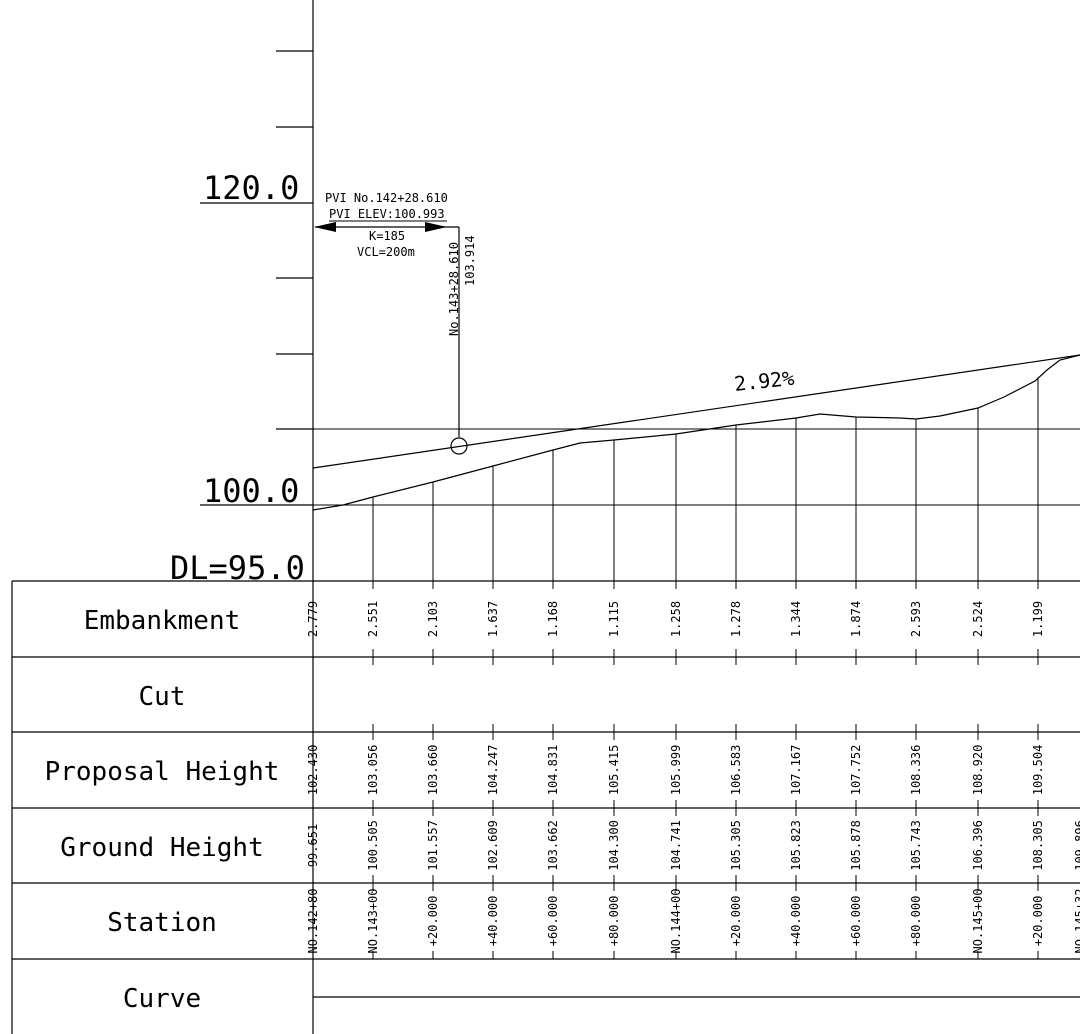  Describe the element at coordinates (251, 491) in the screenshot. I see `elevation-label-100: 100.0` at that location.